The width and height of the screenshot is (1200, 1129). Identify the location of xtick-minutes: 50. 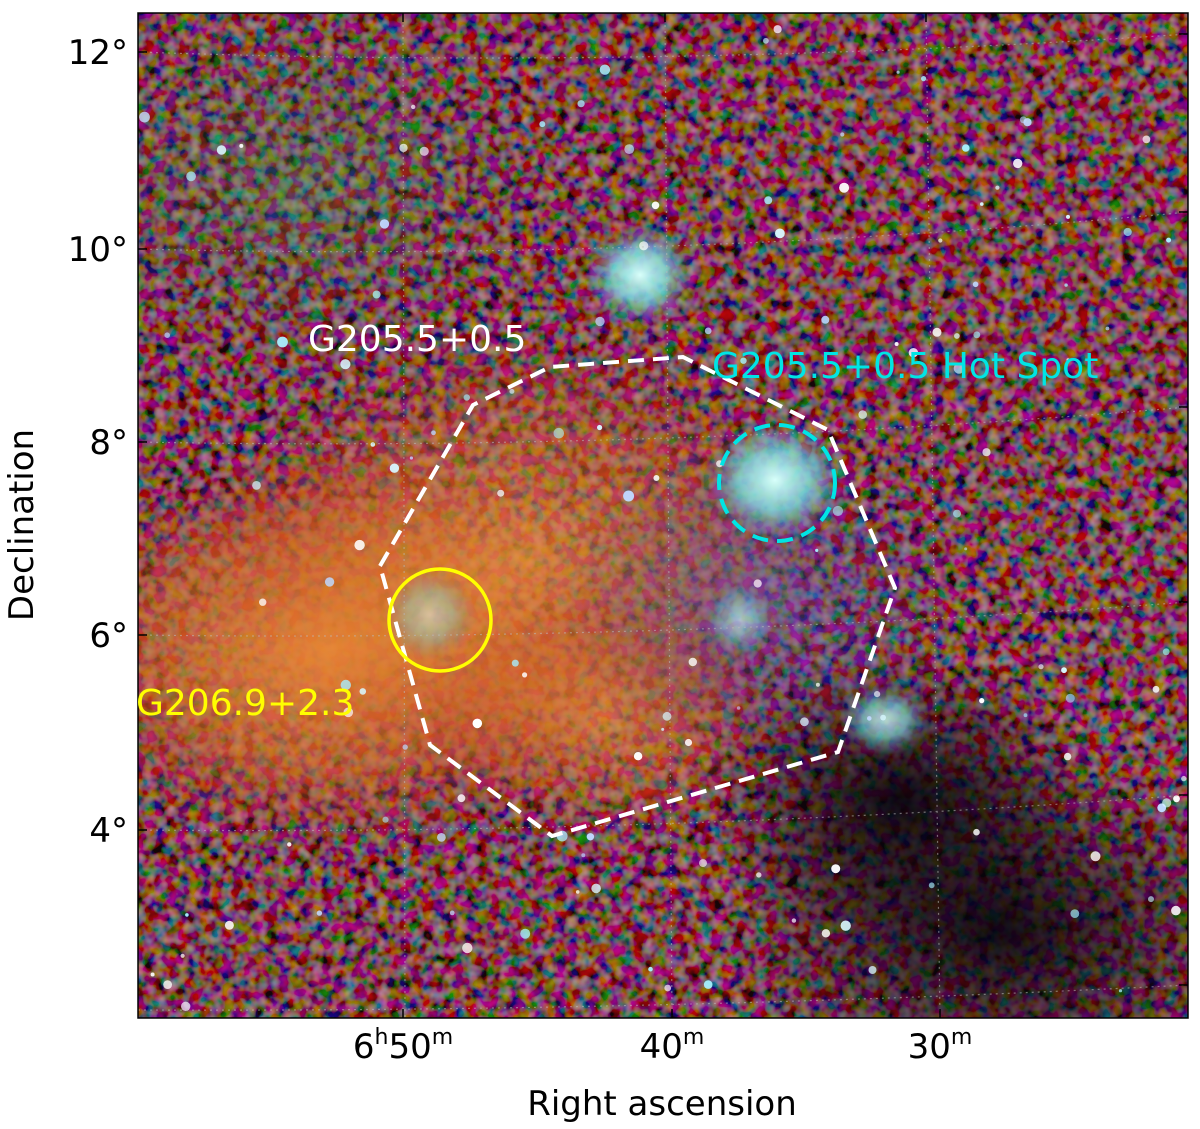
(410, 1047).